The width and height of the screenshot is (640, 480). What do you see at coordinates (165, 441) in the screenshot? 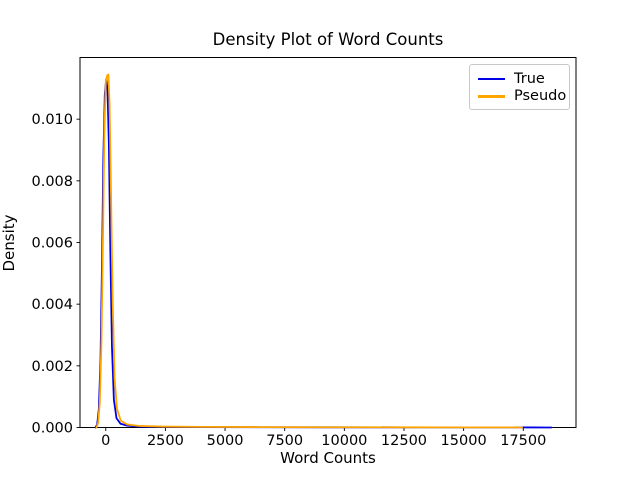
I see `x-tick-label: 2500` at bounding box center [165, 441].